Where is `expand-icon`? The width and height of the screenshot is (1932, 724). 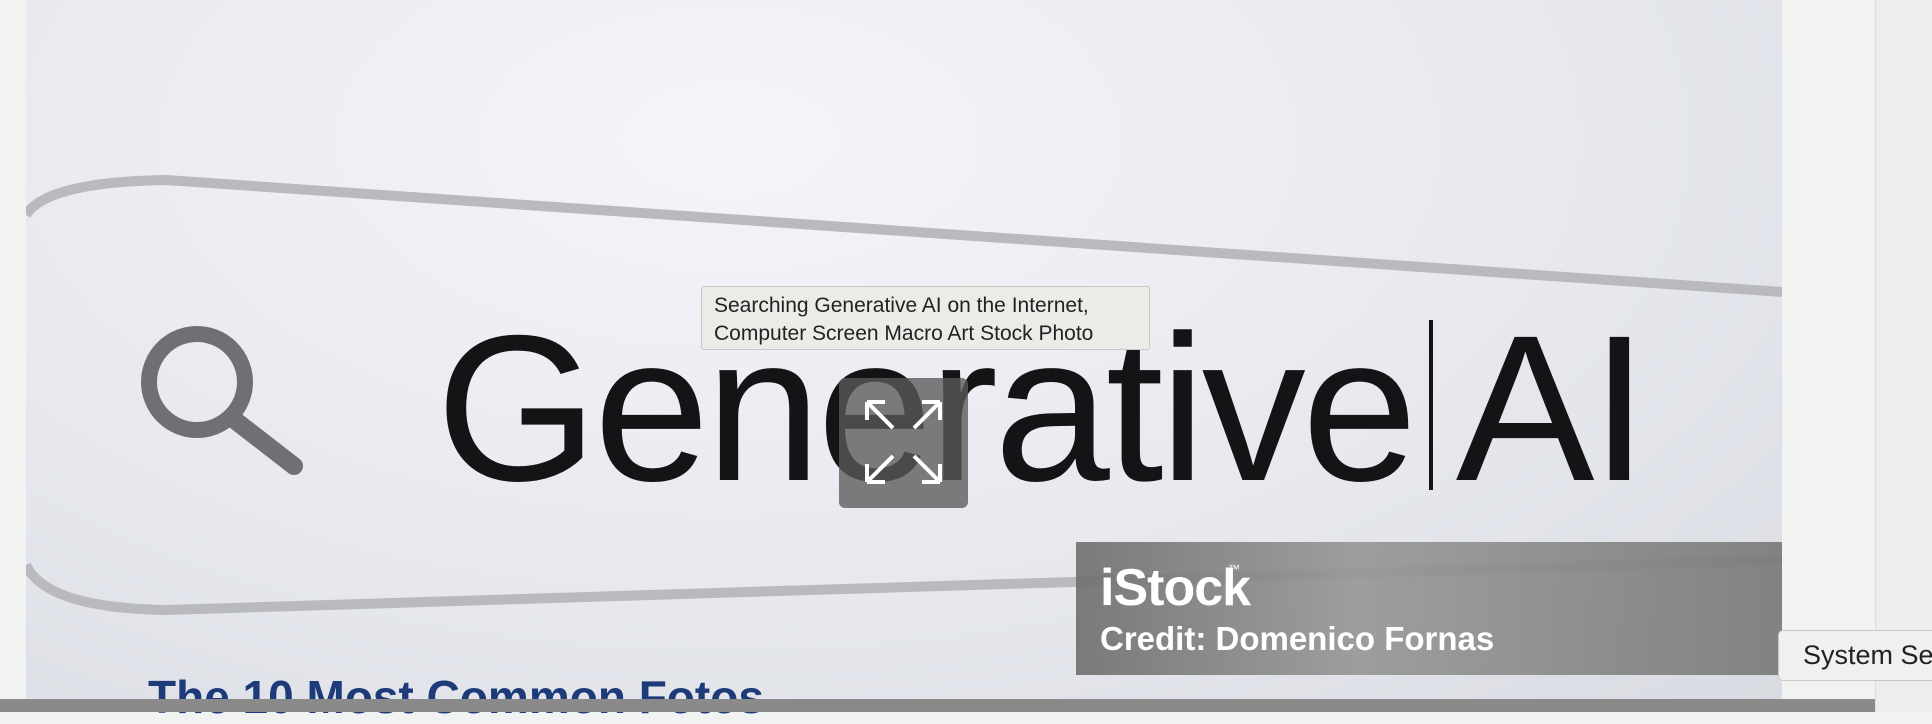 expand-icon is located at coordinates (903, 442).